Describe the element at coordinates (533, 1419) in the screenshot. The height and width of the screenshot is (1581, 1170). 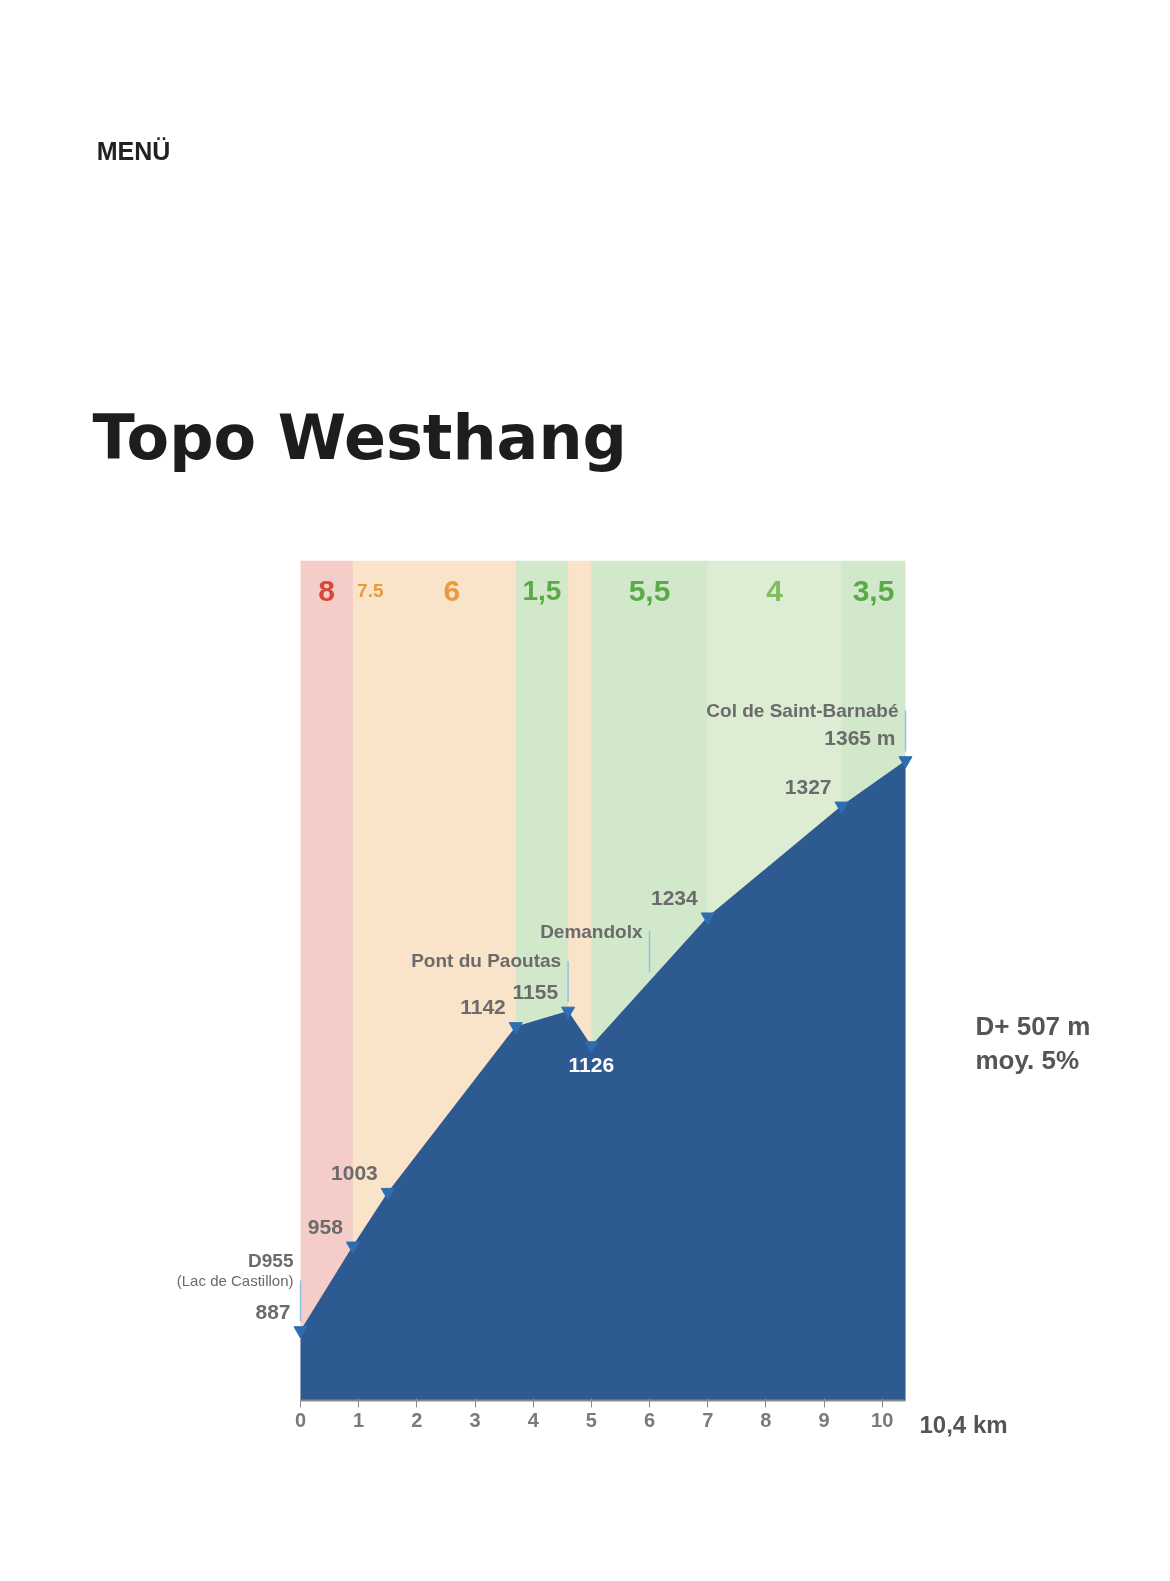
I see `x-tick-label: 4` at that location.